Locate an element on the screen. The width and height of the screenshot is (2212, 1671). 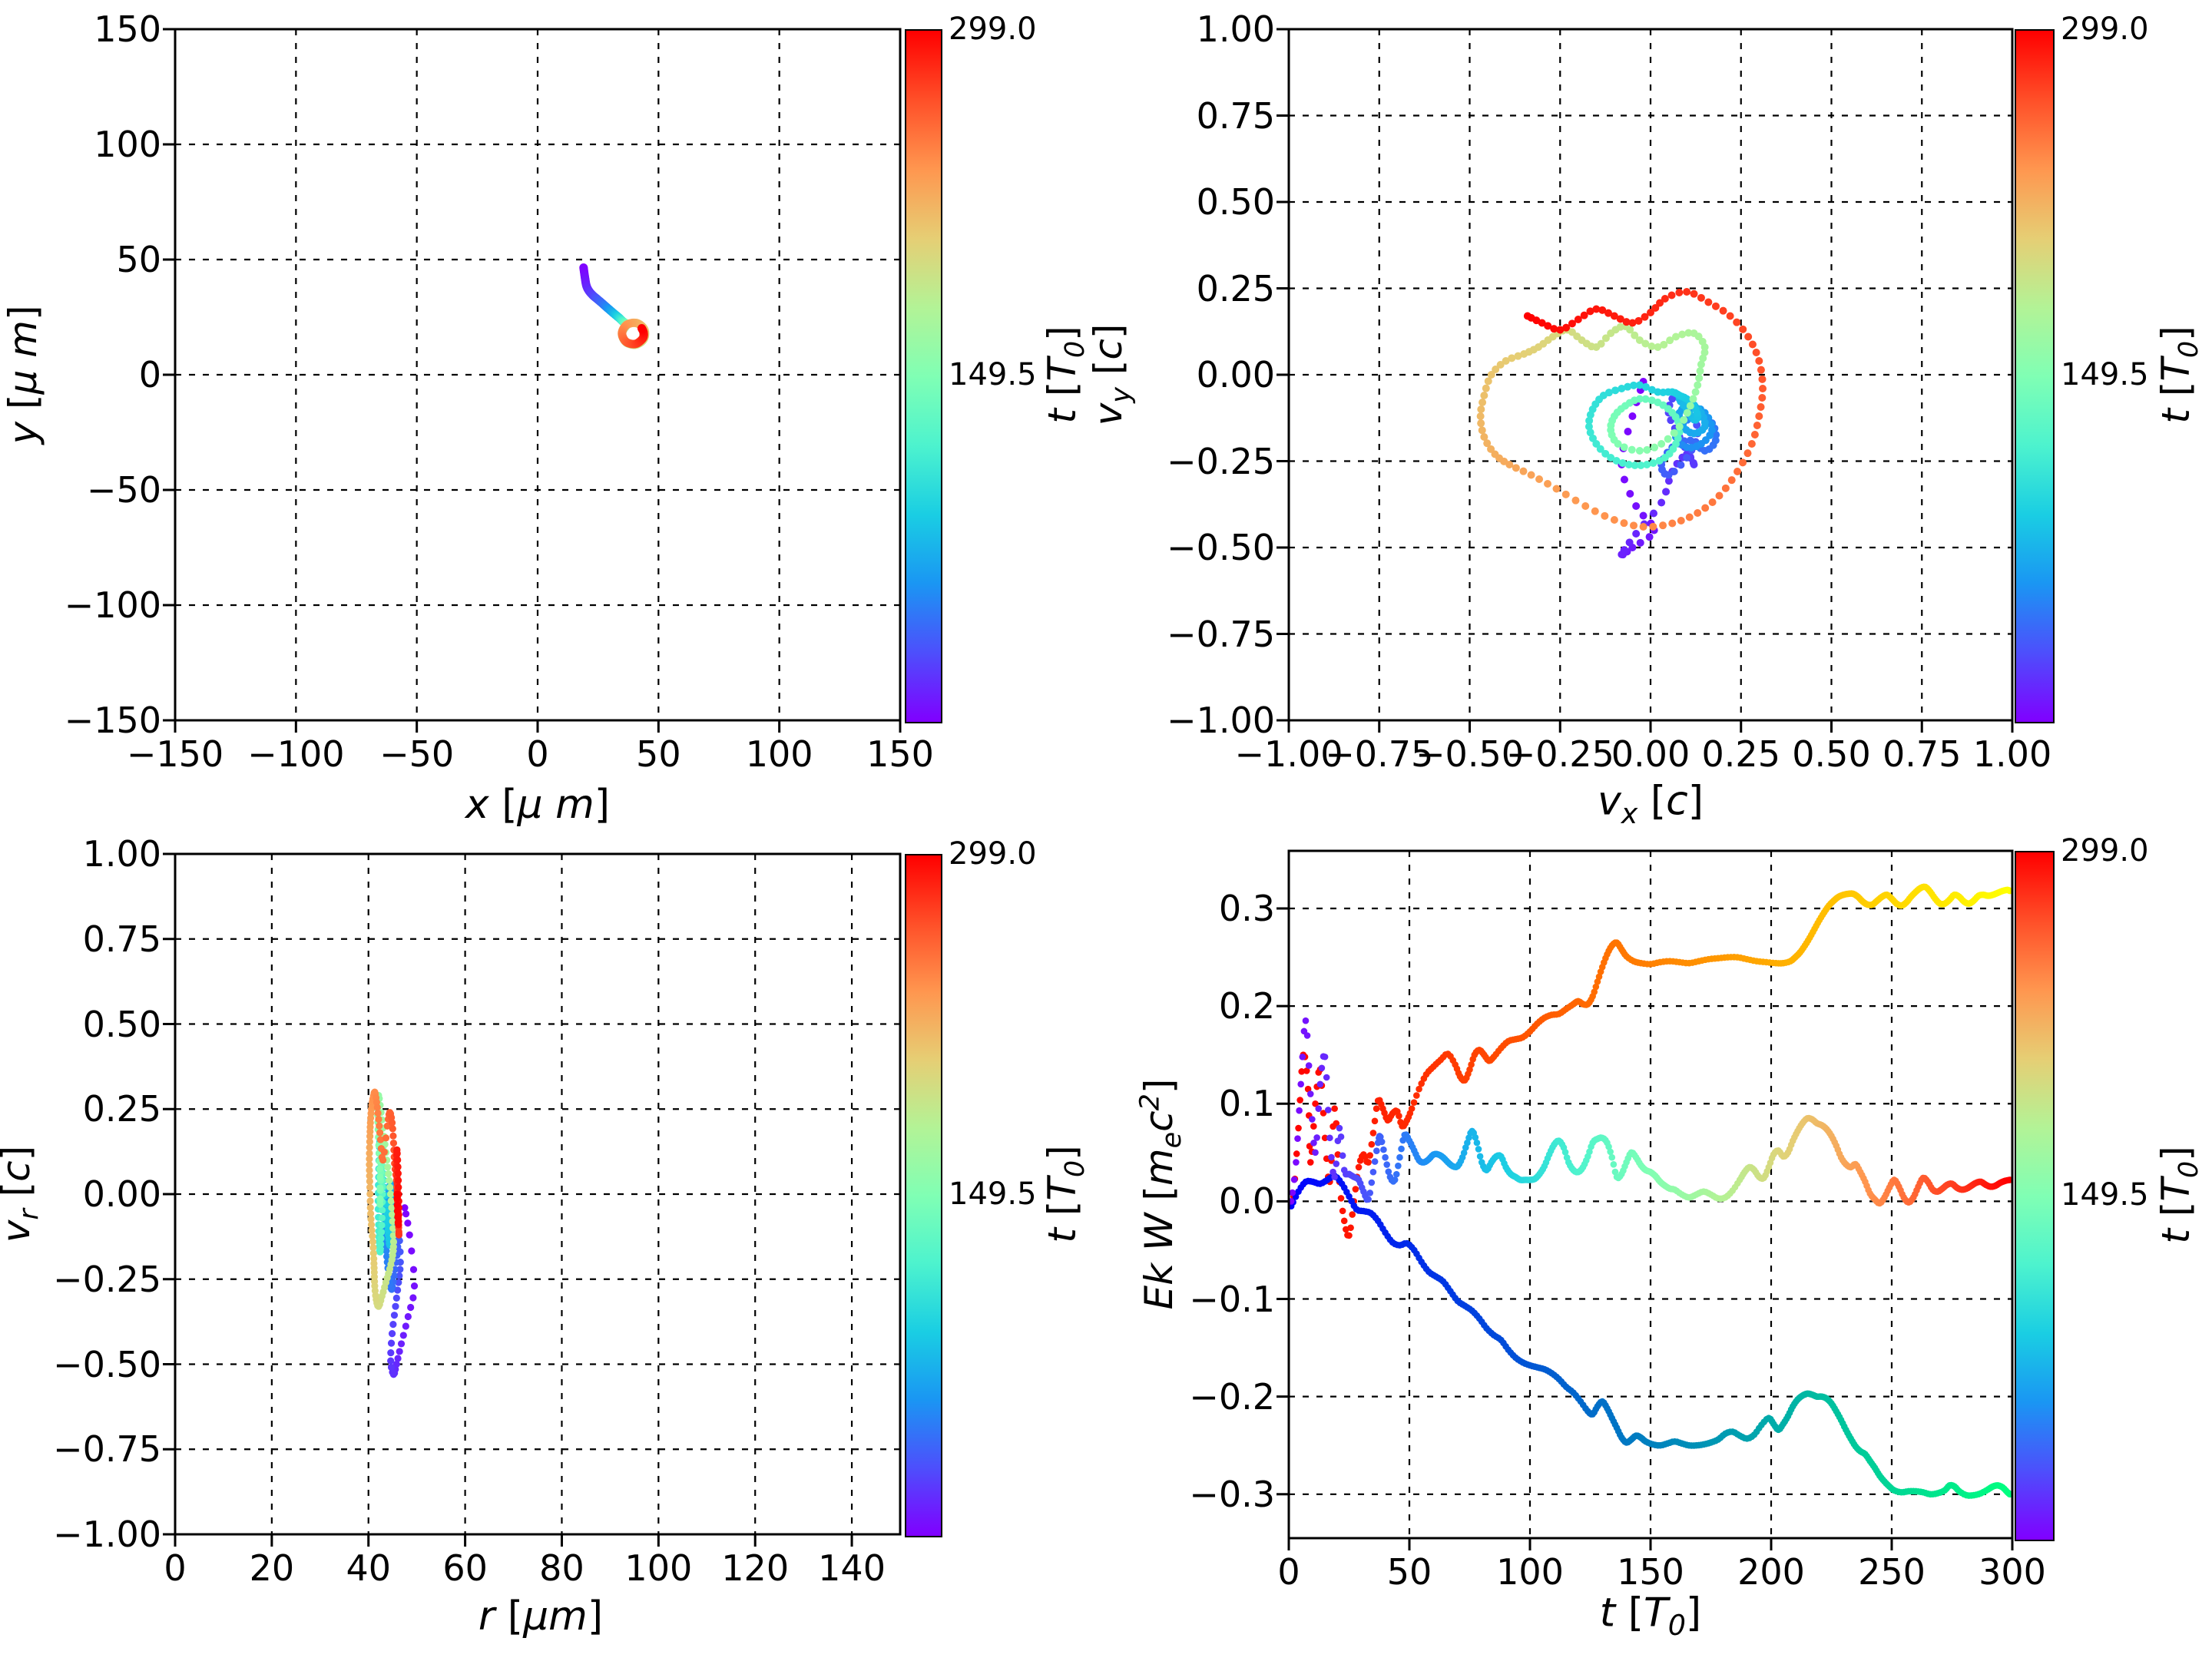
x-tick-label: 60 is located at coordinates (465, 1568).